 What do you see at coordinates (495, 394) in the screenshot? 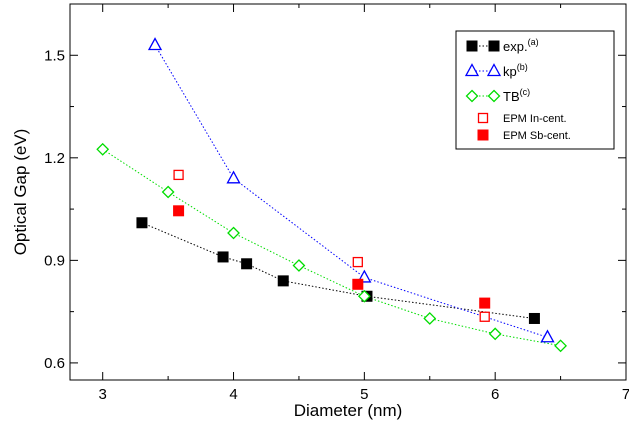
I see `x-tick-label: 6` at bounding box center [495, 394].